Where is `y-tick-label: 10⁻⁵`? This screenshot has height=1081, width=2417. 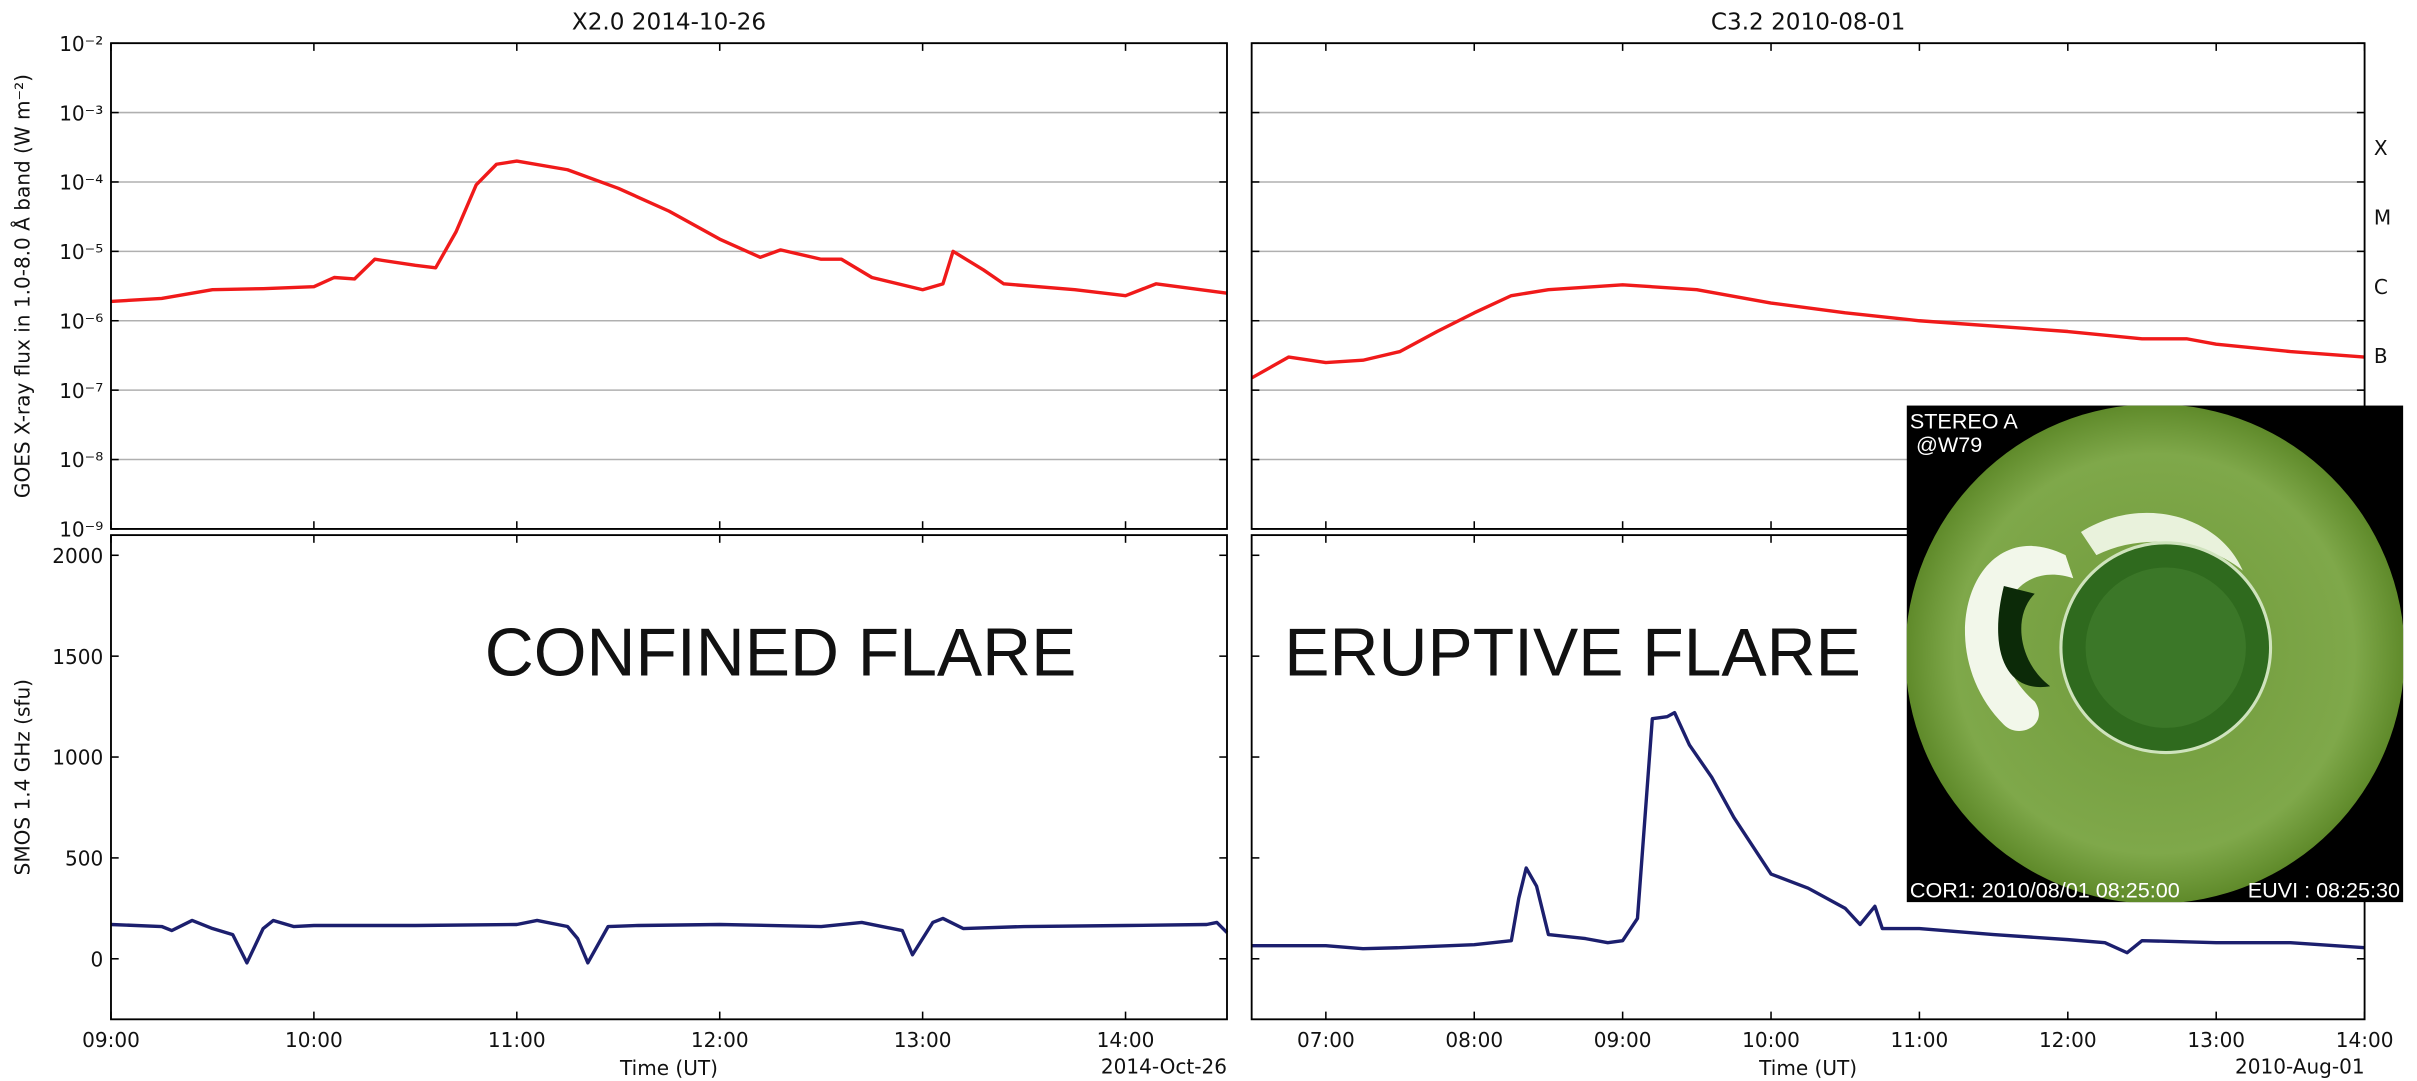 y-tick-label: 10⁻⁵ is located at coordinates (81, 252).